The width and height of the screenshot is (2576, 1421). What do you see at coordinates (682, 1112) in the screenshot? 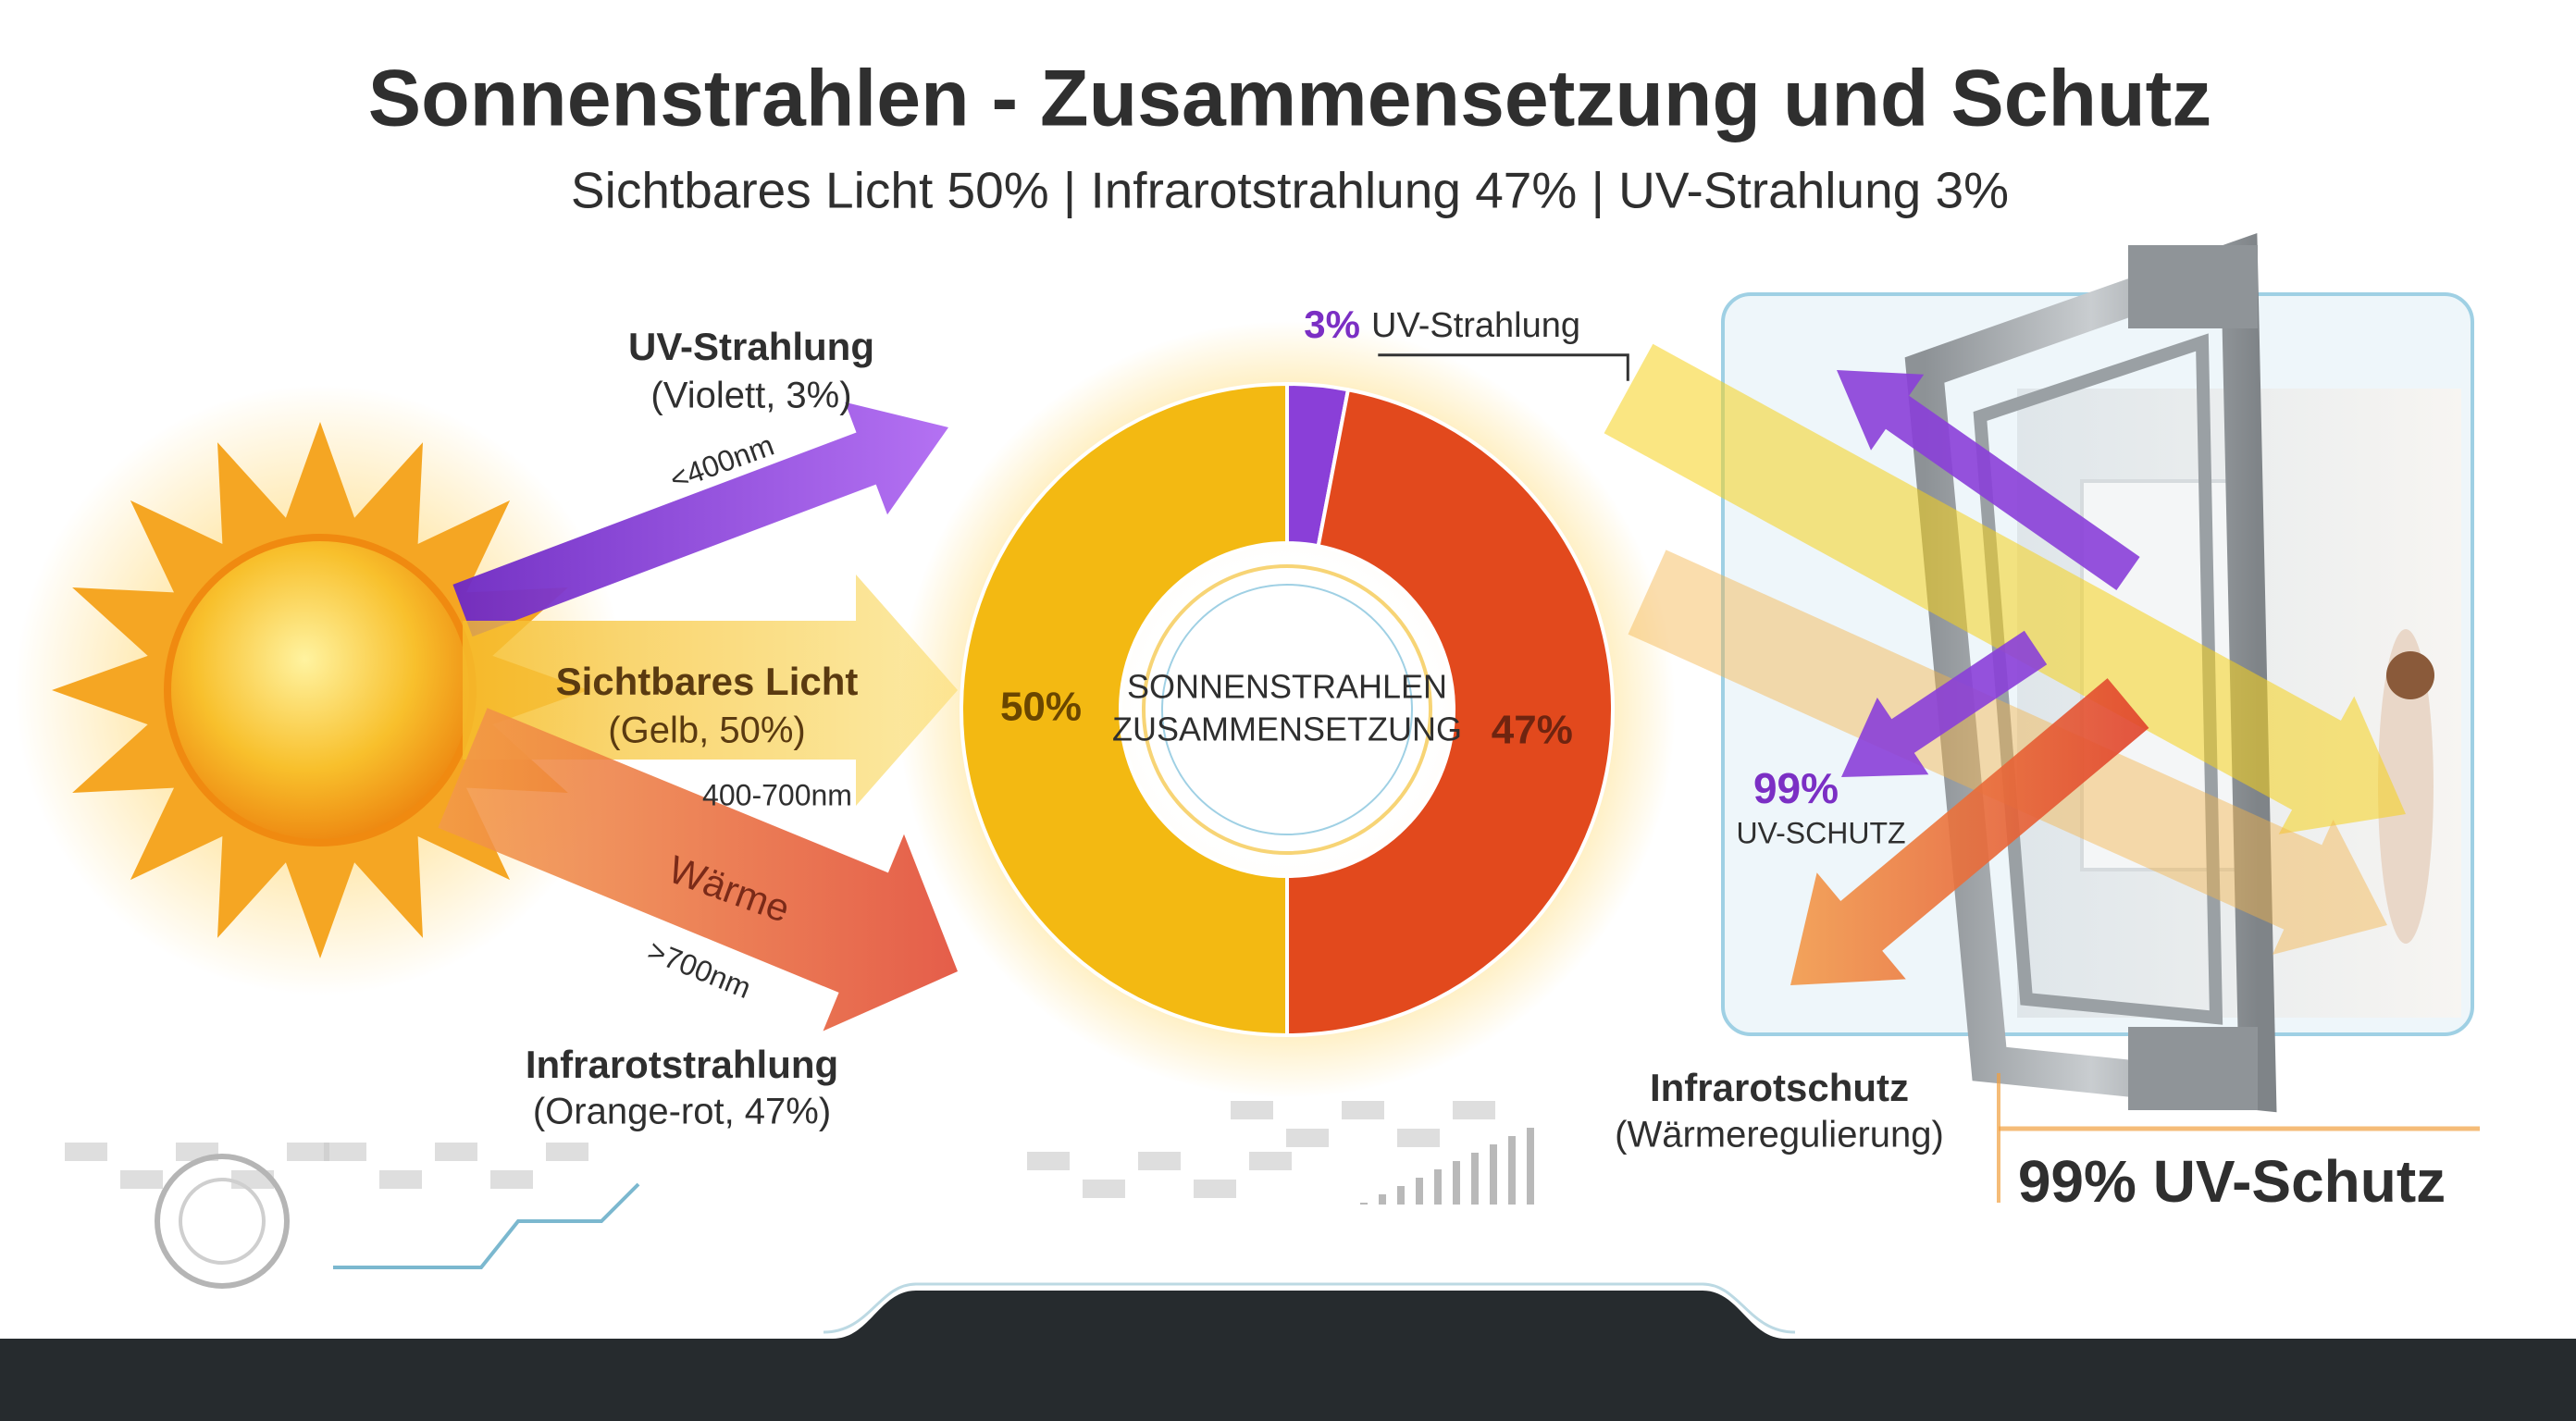
I see `ir-detail: (Orange-rot, 47%)` at bounding box center [682, 1112].